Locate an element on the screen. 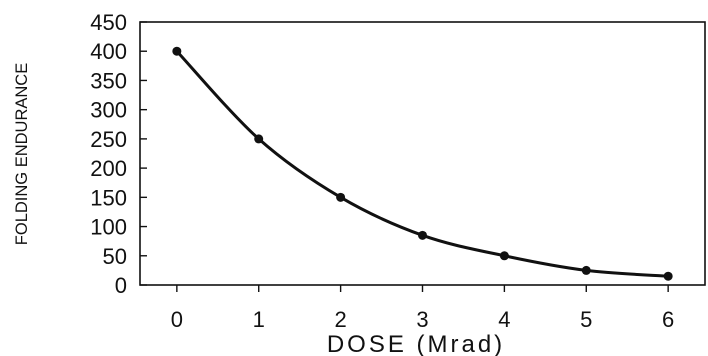  x-tick-labels: 0 1 2 3 4 5 6 is located at coordinates (423, 319).